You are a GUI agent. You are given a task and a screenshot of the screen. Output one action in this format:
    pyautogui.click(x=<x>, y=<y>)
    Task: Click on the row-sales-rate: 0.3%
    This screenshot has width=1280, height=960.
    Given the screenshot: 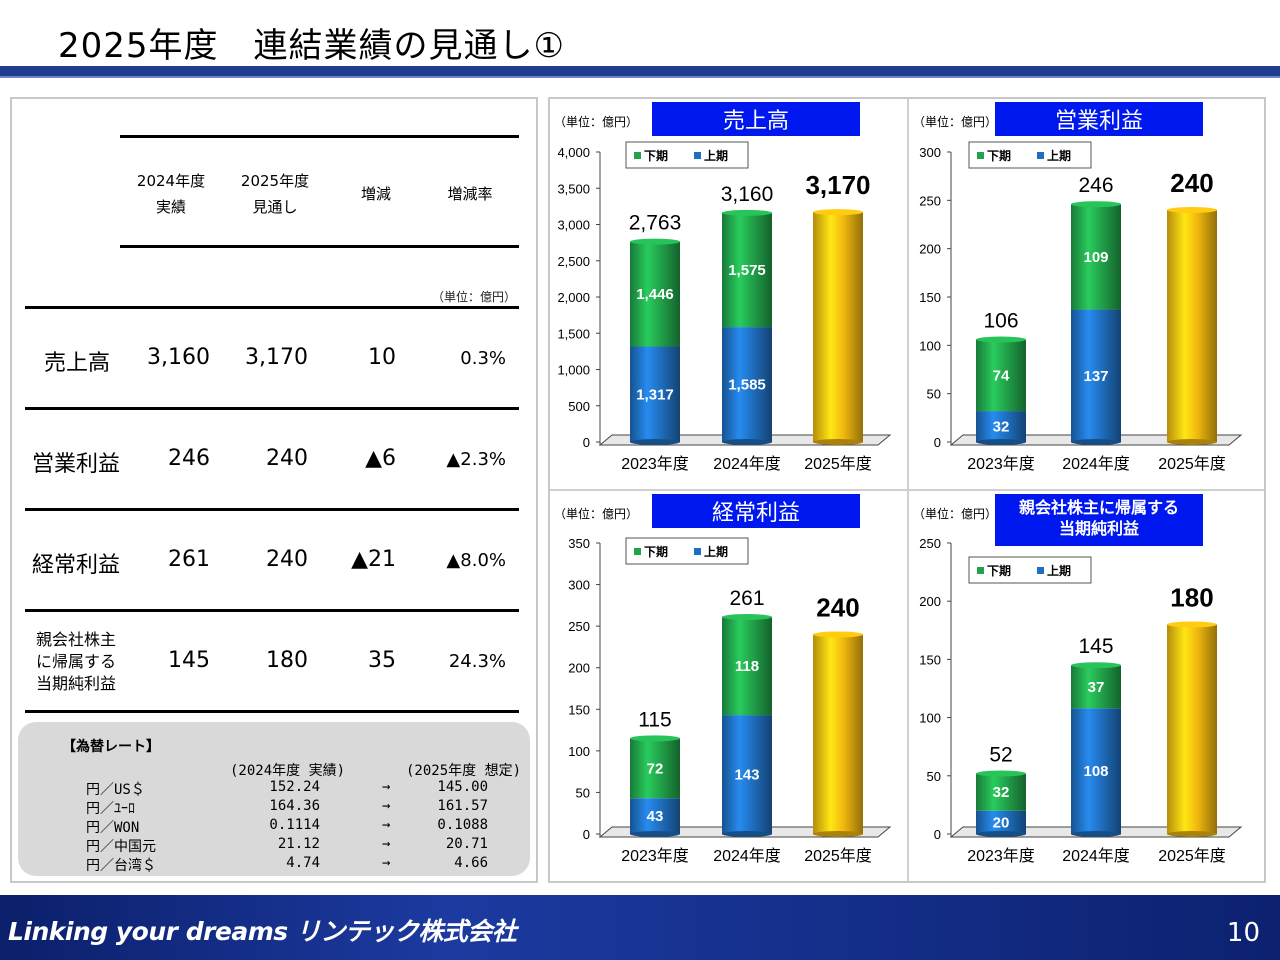 What is the action you would take?
    pyautogui.click(x=483, y=358)
    